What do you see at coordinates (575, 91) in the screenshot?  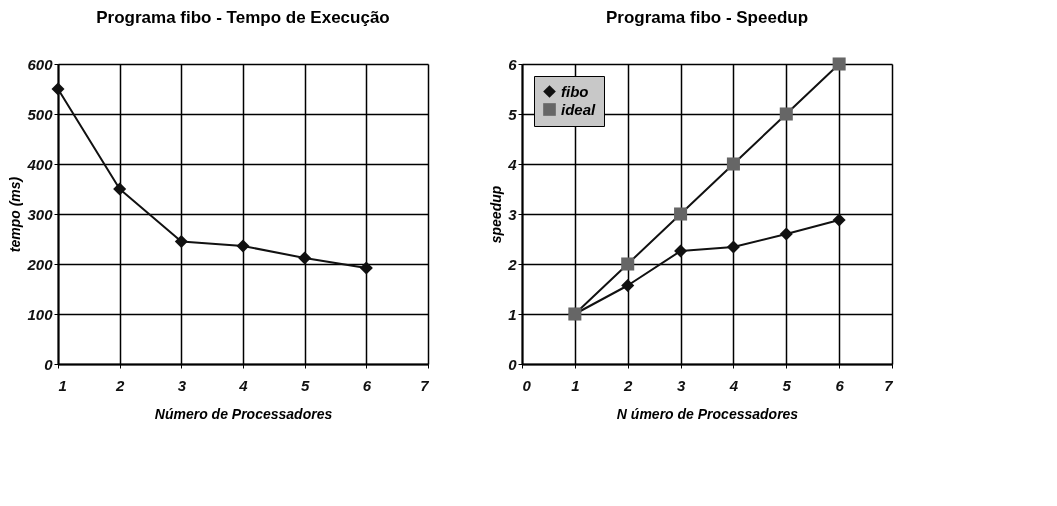 I see `legend-label: fibo` at bounding box center [575, 91].